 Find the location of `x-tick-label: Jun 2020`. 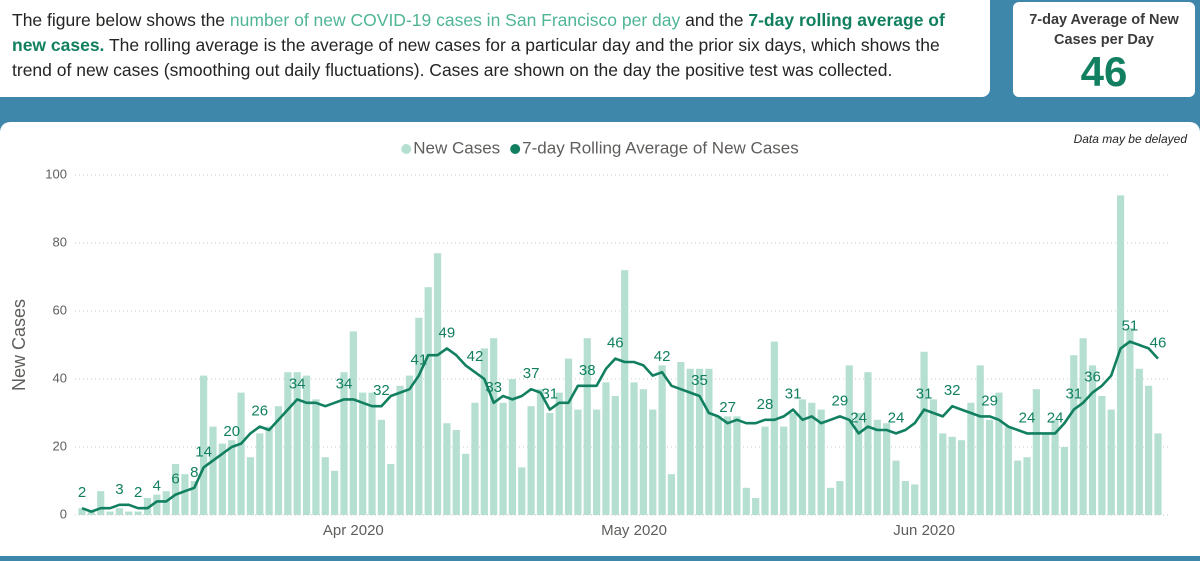

x-tick-label: Jun 2020 is located at coordinates (924, 530).